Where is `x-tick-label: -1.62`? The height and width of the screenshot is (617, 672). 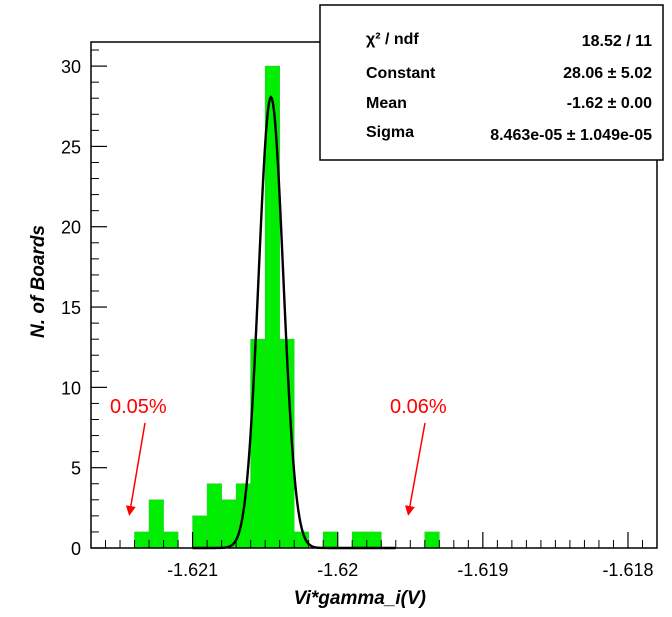
x-tick-label: -1.62 is located at coordinates (337, 570).